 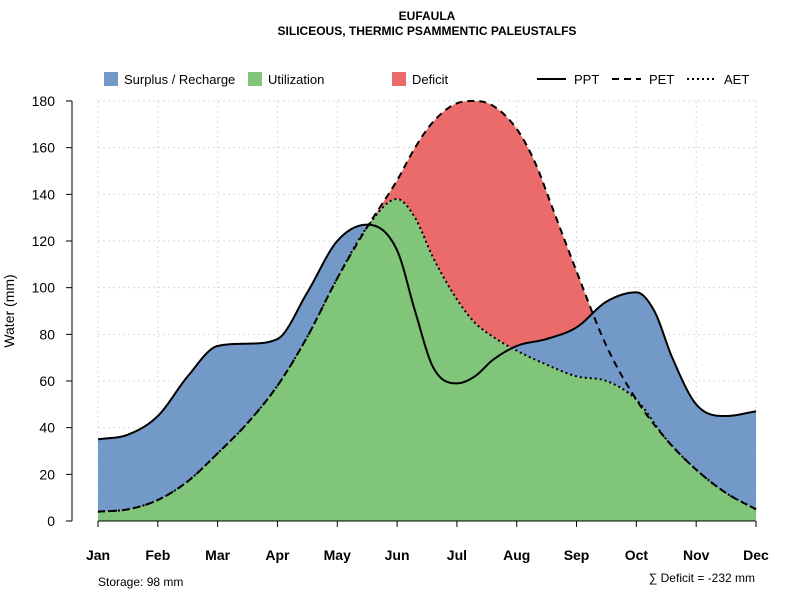 I want to click on x-axis-ticks: Jan Feb Mar Apr May Jun Jul Aug Sep Oct Nov Dec, so click(x=427, y=542).